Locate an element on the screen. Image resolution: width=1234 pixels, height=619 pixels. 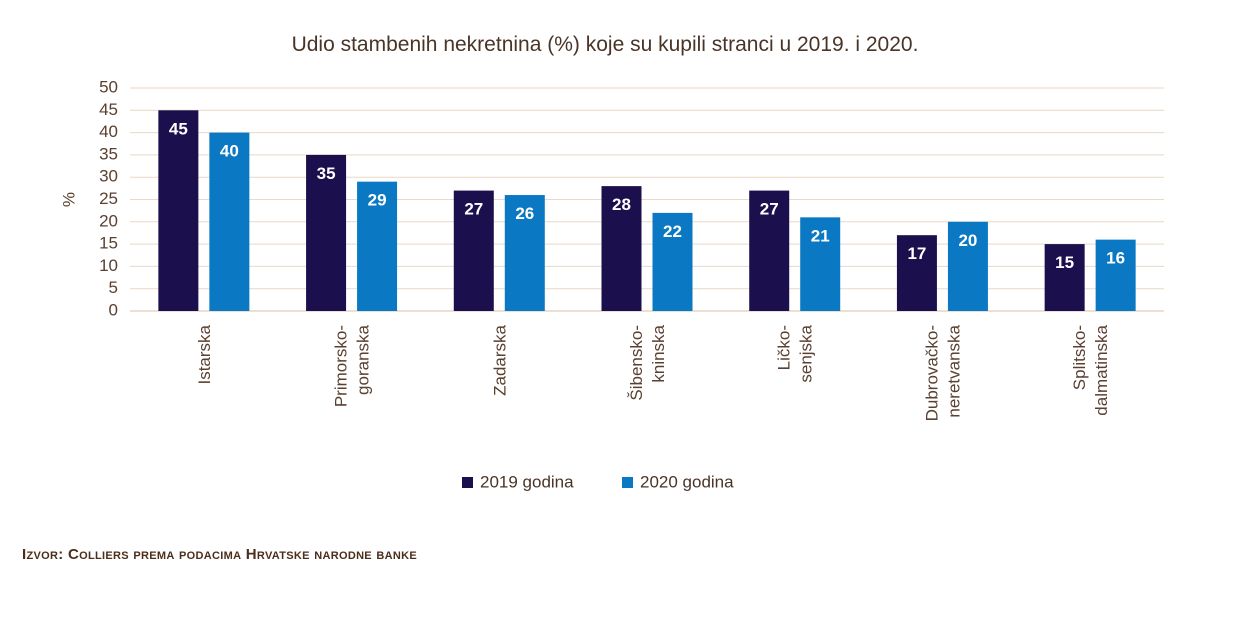
y-tick-label: 5 is located at coordinates (113, 287).